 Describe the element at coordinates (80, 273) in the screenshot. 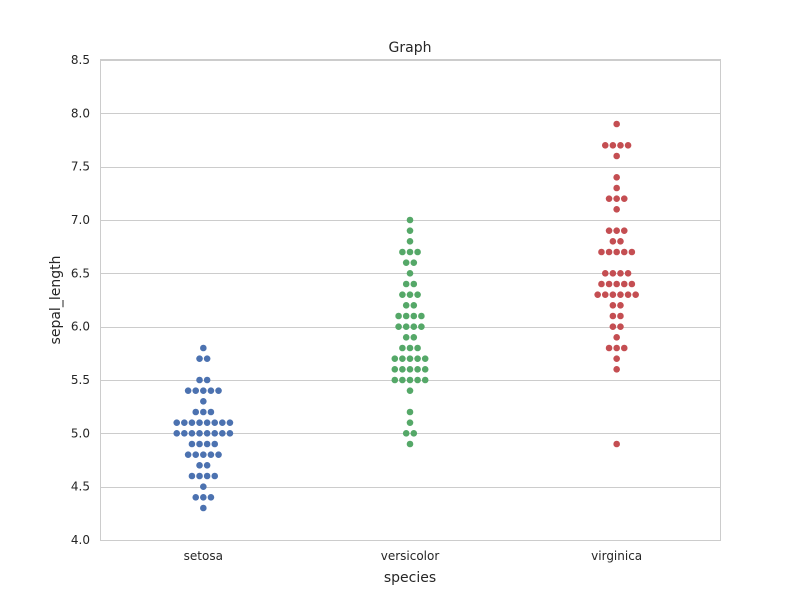

I see `y-tick-label: 6.5` at that location.